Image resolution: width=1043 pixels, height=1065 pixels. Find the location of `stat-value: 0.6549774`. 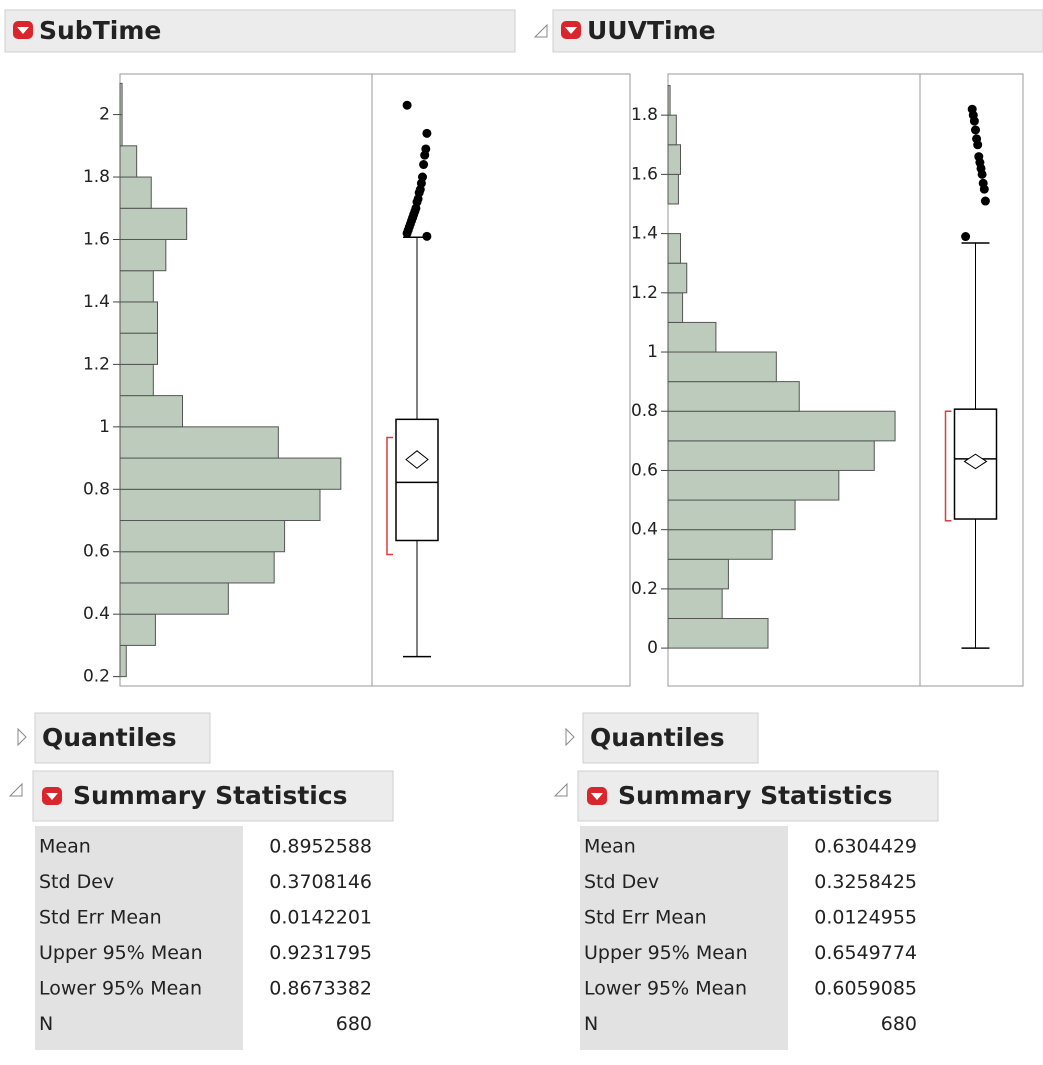

stat-value: 0.6549774 is located at coordinates (865, 953).